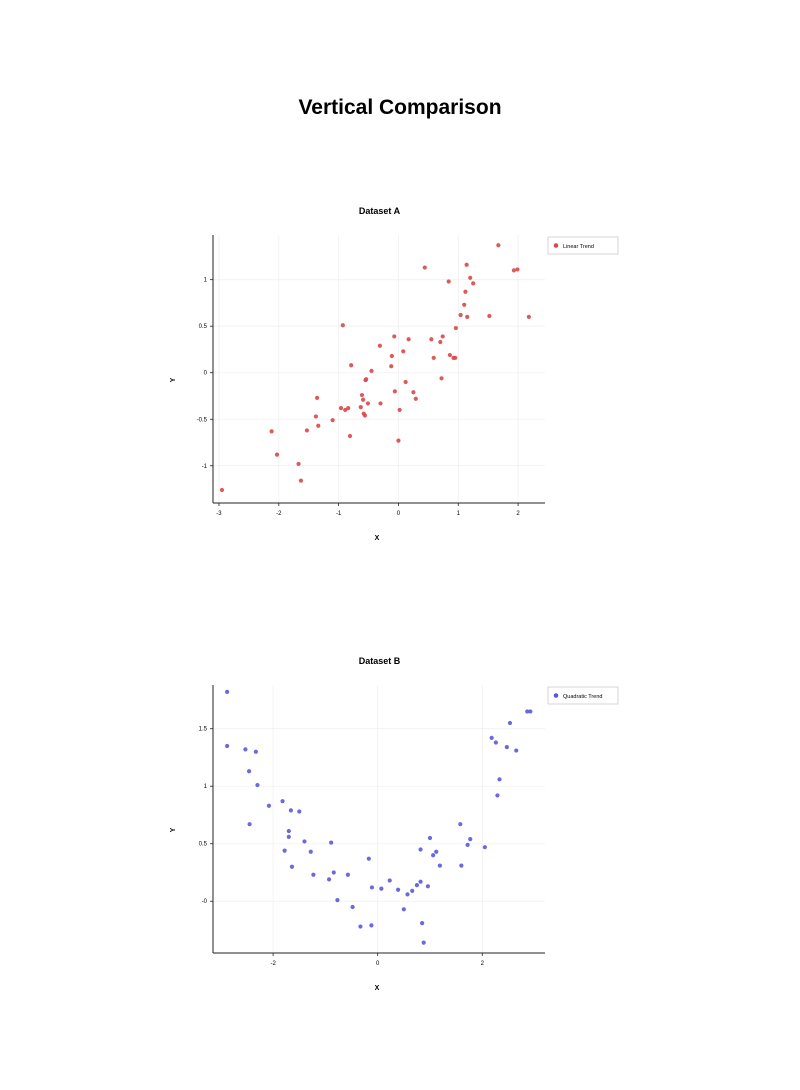 This screenshot has height=1090, width=800. I want to click on legend-marker, so click(556, 245).